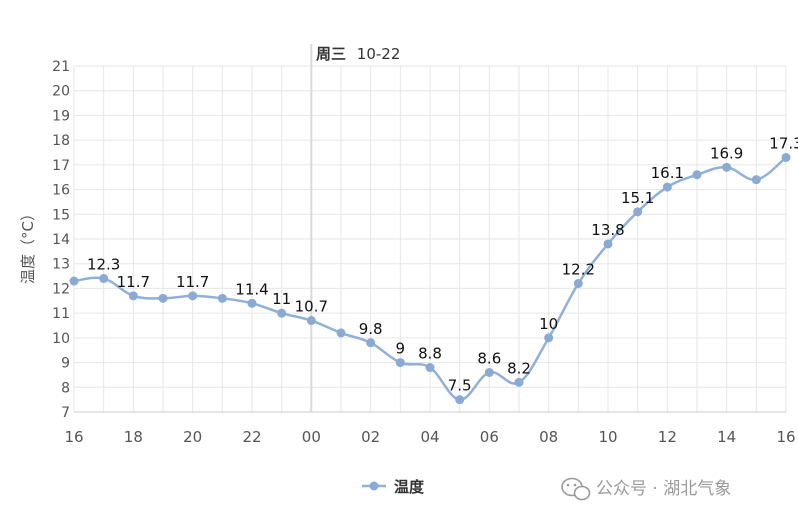  Describe the element at coordinates (409, 487) in the screenshot. I see `legend-label: 温度` at that location.